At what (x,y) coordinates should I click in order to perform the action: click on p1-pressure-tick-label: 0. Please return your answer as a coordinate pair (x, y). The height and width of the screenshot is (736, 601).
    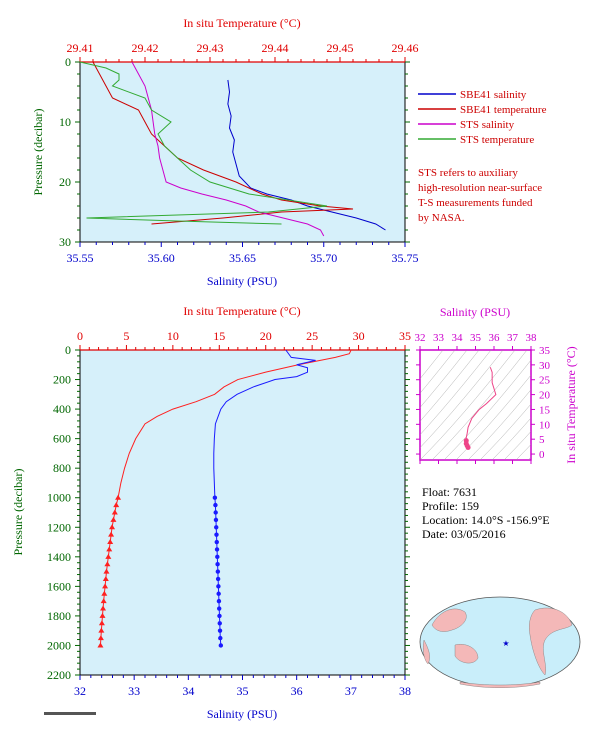
    Looking at the image, I should click on (68, 62).